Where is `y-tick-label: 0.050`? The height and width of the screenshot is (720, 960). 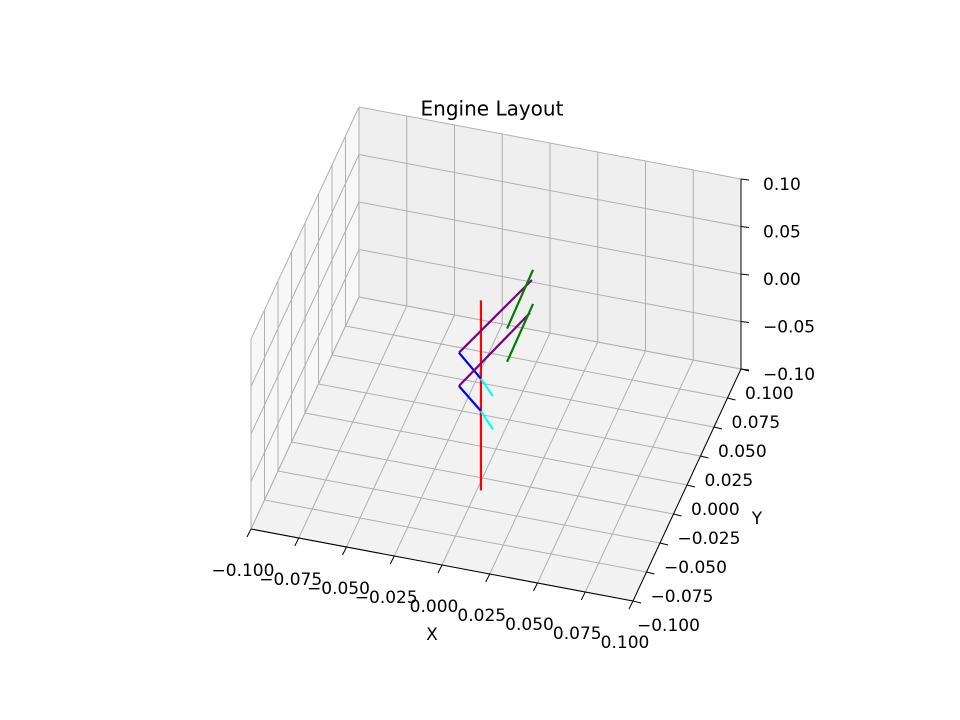
y-tick-label: 0.050 is located at coordinates (742, 452).